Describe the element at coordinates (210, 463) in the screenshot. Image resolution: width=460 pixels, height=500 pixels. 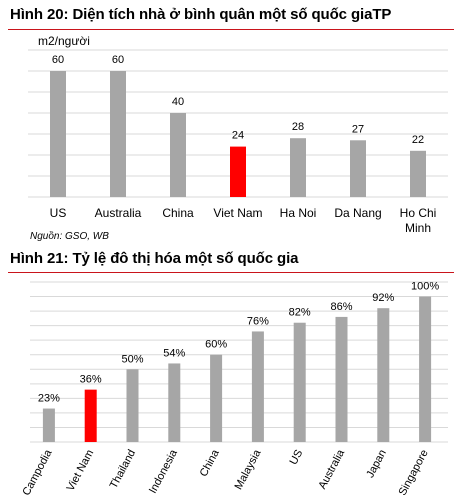
I see `urbanization-category-label: China` at that location.